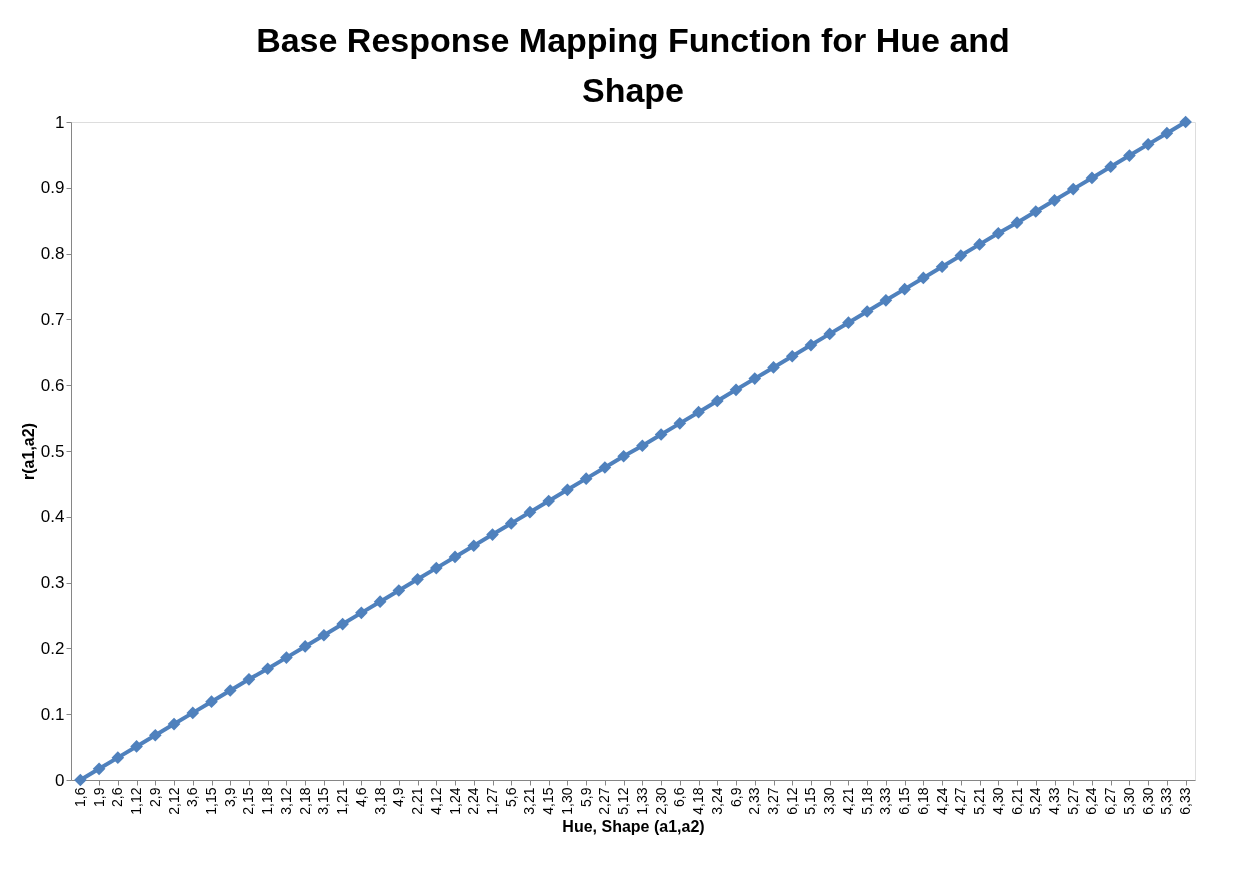  Describe the element at coordinates (360, 797) in the screenshot. I see `x-tick-label: 4,6` at that location.